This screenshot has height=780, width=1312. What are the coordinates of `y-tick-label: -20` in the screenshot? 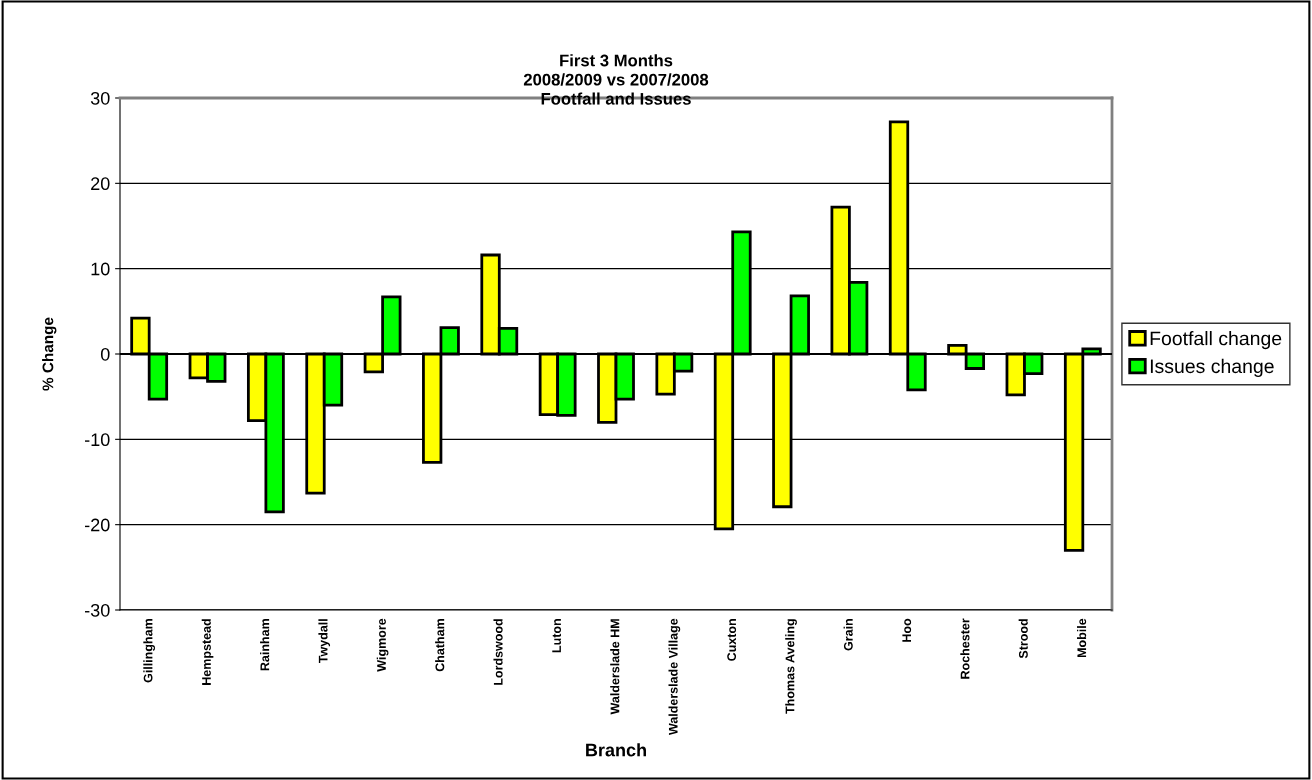 It's located at (97, 525).